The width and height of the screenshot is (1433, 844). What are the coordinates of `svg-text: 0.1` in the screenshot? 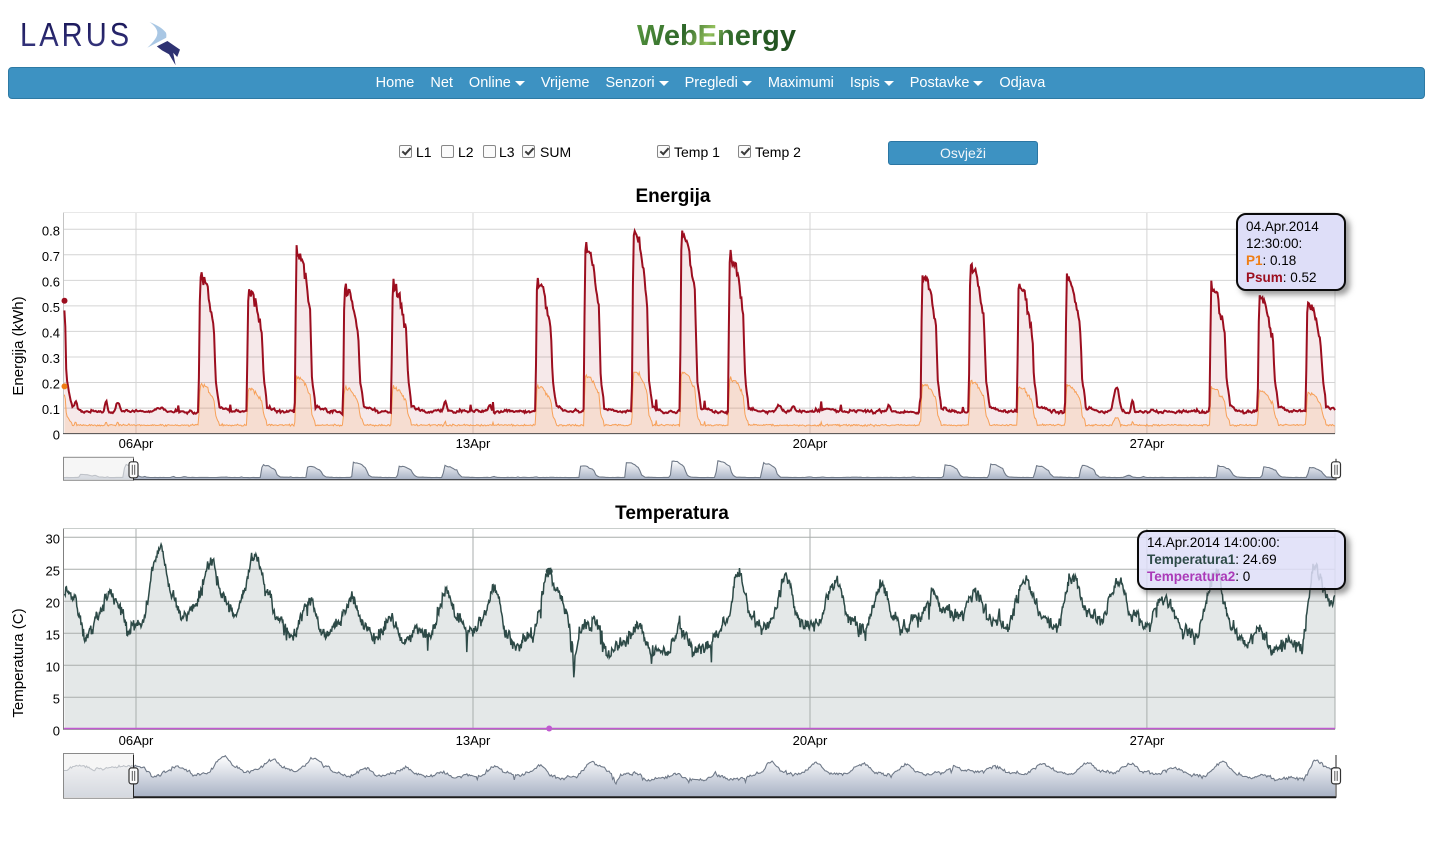 It's located at (51, 409).